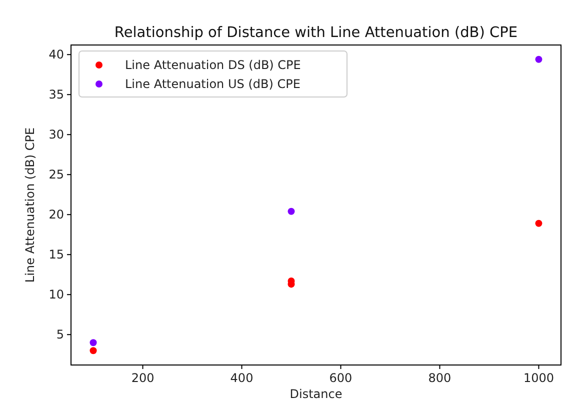 The width and height of the screenshot is (563, 414). Describe the element at coordinates (56, 95) in the screenshot. I see `y-tick-label: 35` at that location.